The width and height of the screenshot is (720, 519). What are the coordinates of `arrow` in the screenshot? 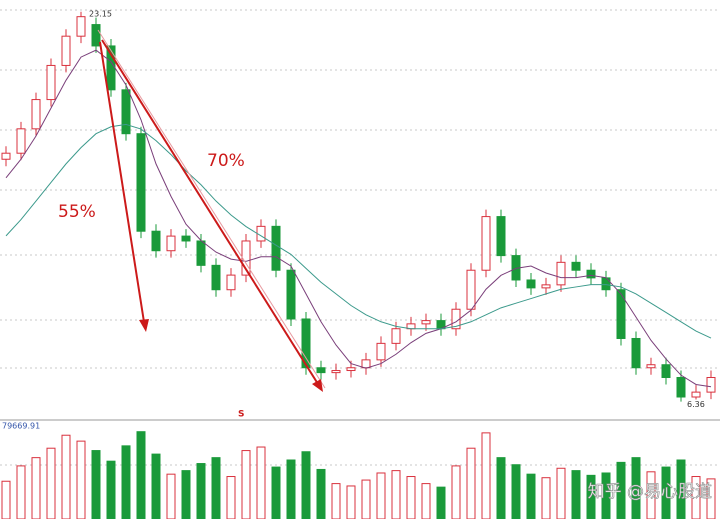 It's located at (122, 182).